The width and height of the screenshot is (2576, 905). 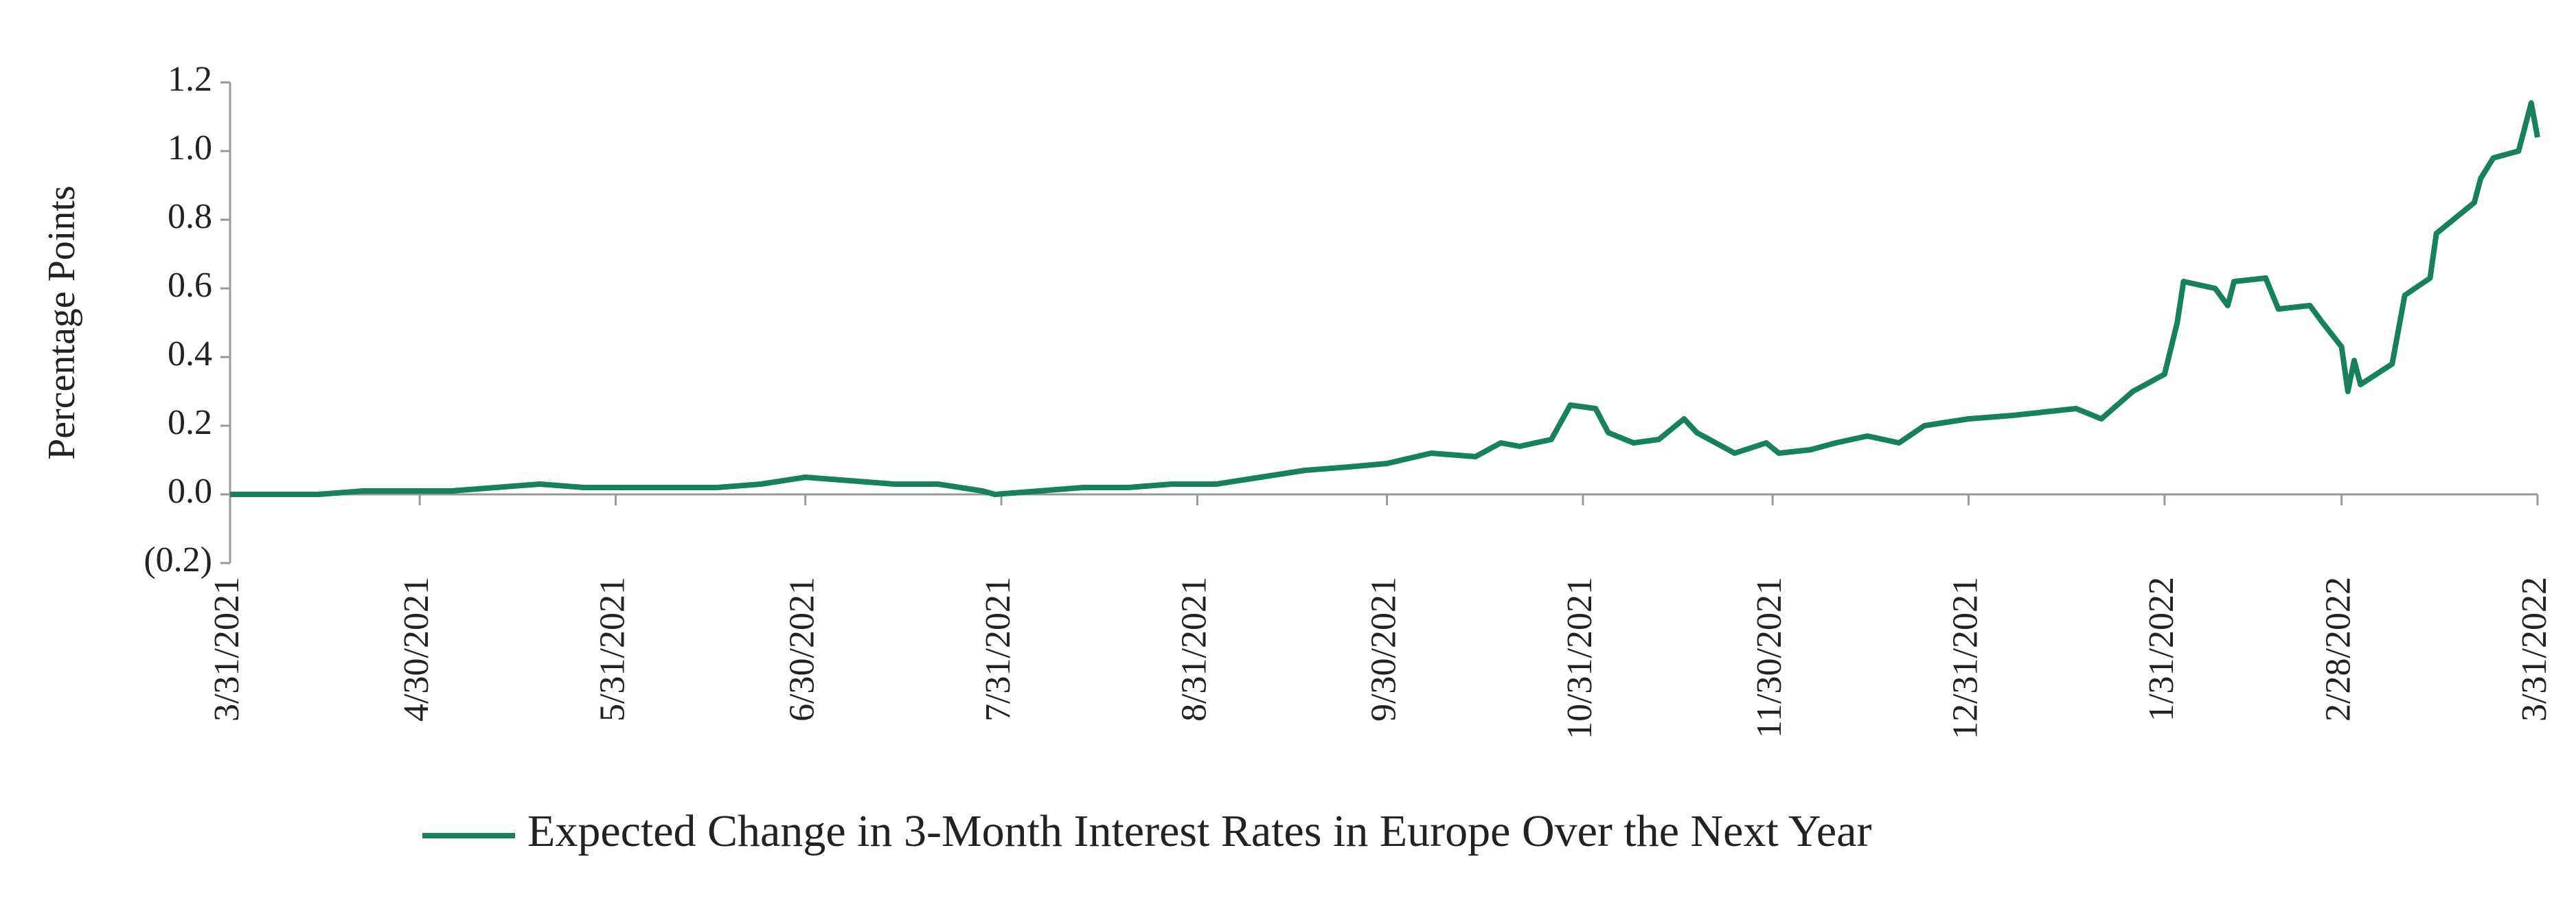 What do you see at coordinates (62, 322) in the screenshot?
I see `y-axis-label: Percentage Points` at bounding box center [62, 322].